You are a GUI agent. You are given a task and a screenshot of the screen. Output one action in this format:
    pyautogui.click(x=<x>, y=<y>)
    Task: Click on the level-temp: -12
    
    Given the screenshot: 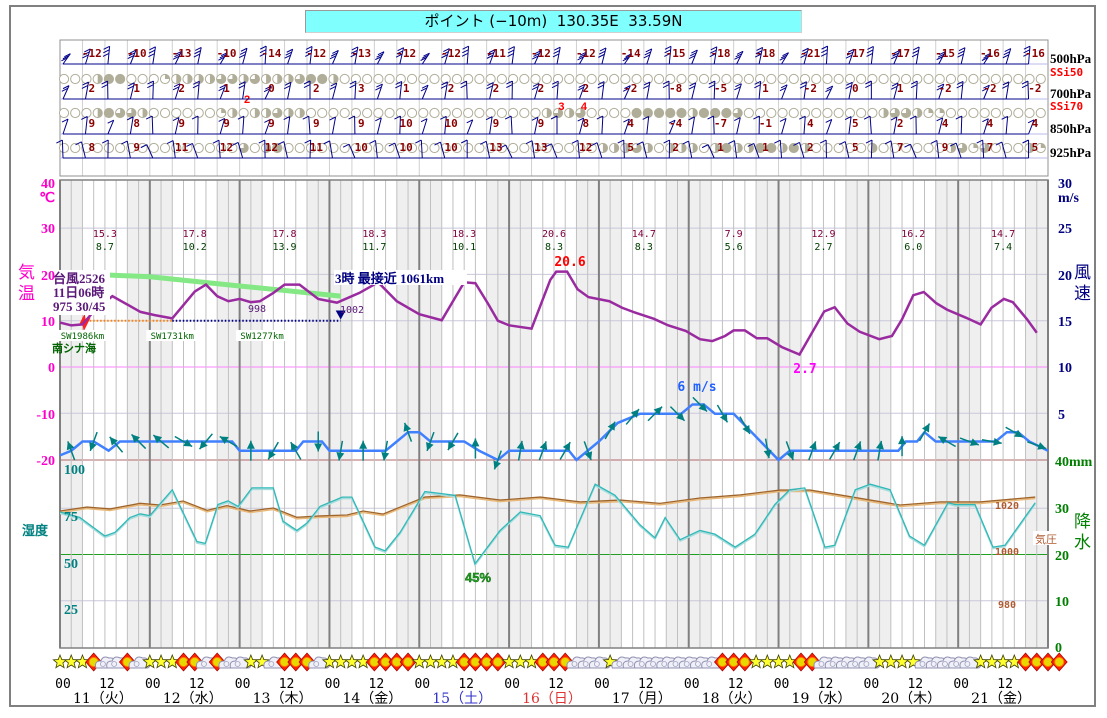 What is the action you would take?
    pyautogui.click(x=451, y=53)
    